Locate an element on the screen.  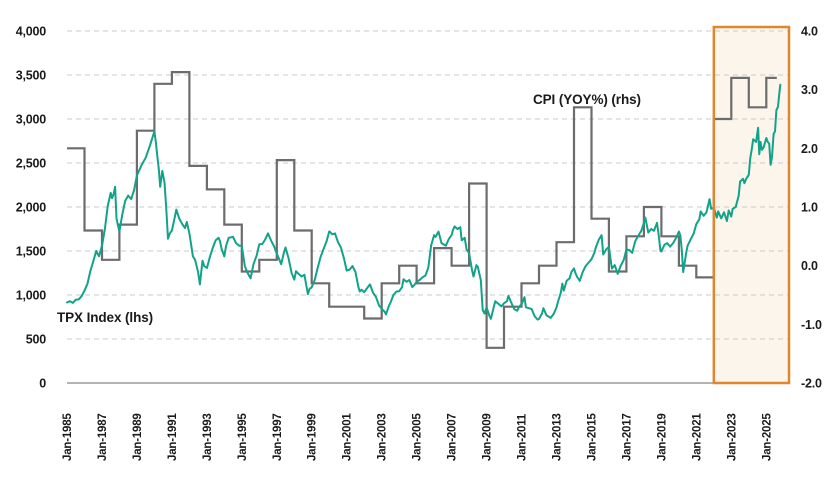
x-axis-tick-label: Jan-1985 is located at coordinates (68, 437).